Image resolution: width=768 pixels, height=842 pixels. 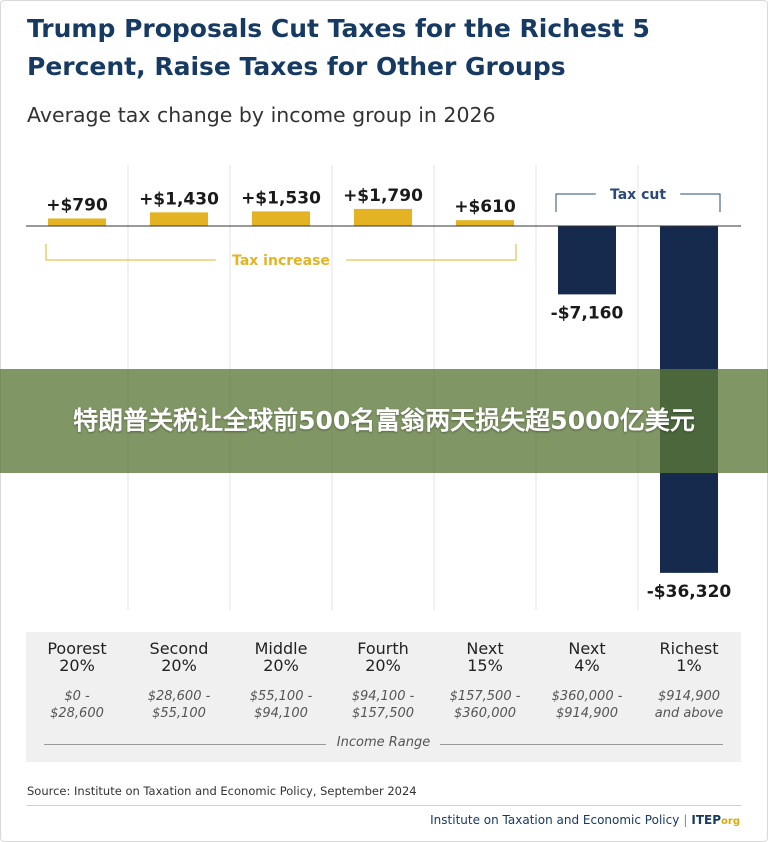 What do you see at coordinates (689, 592) in the screenshot?
I see `data-label: -$36,320` at bounding box center [689, 592].